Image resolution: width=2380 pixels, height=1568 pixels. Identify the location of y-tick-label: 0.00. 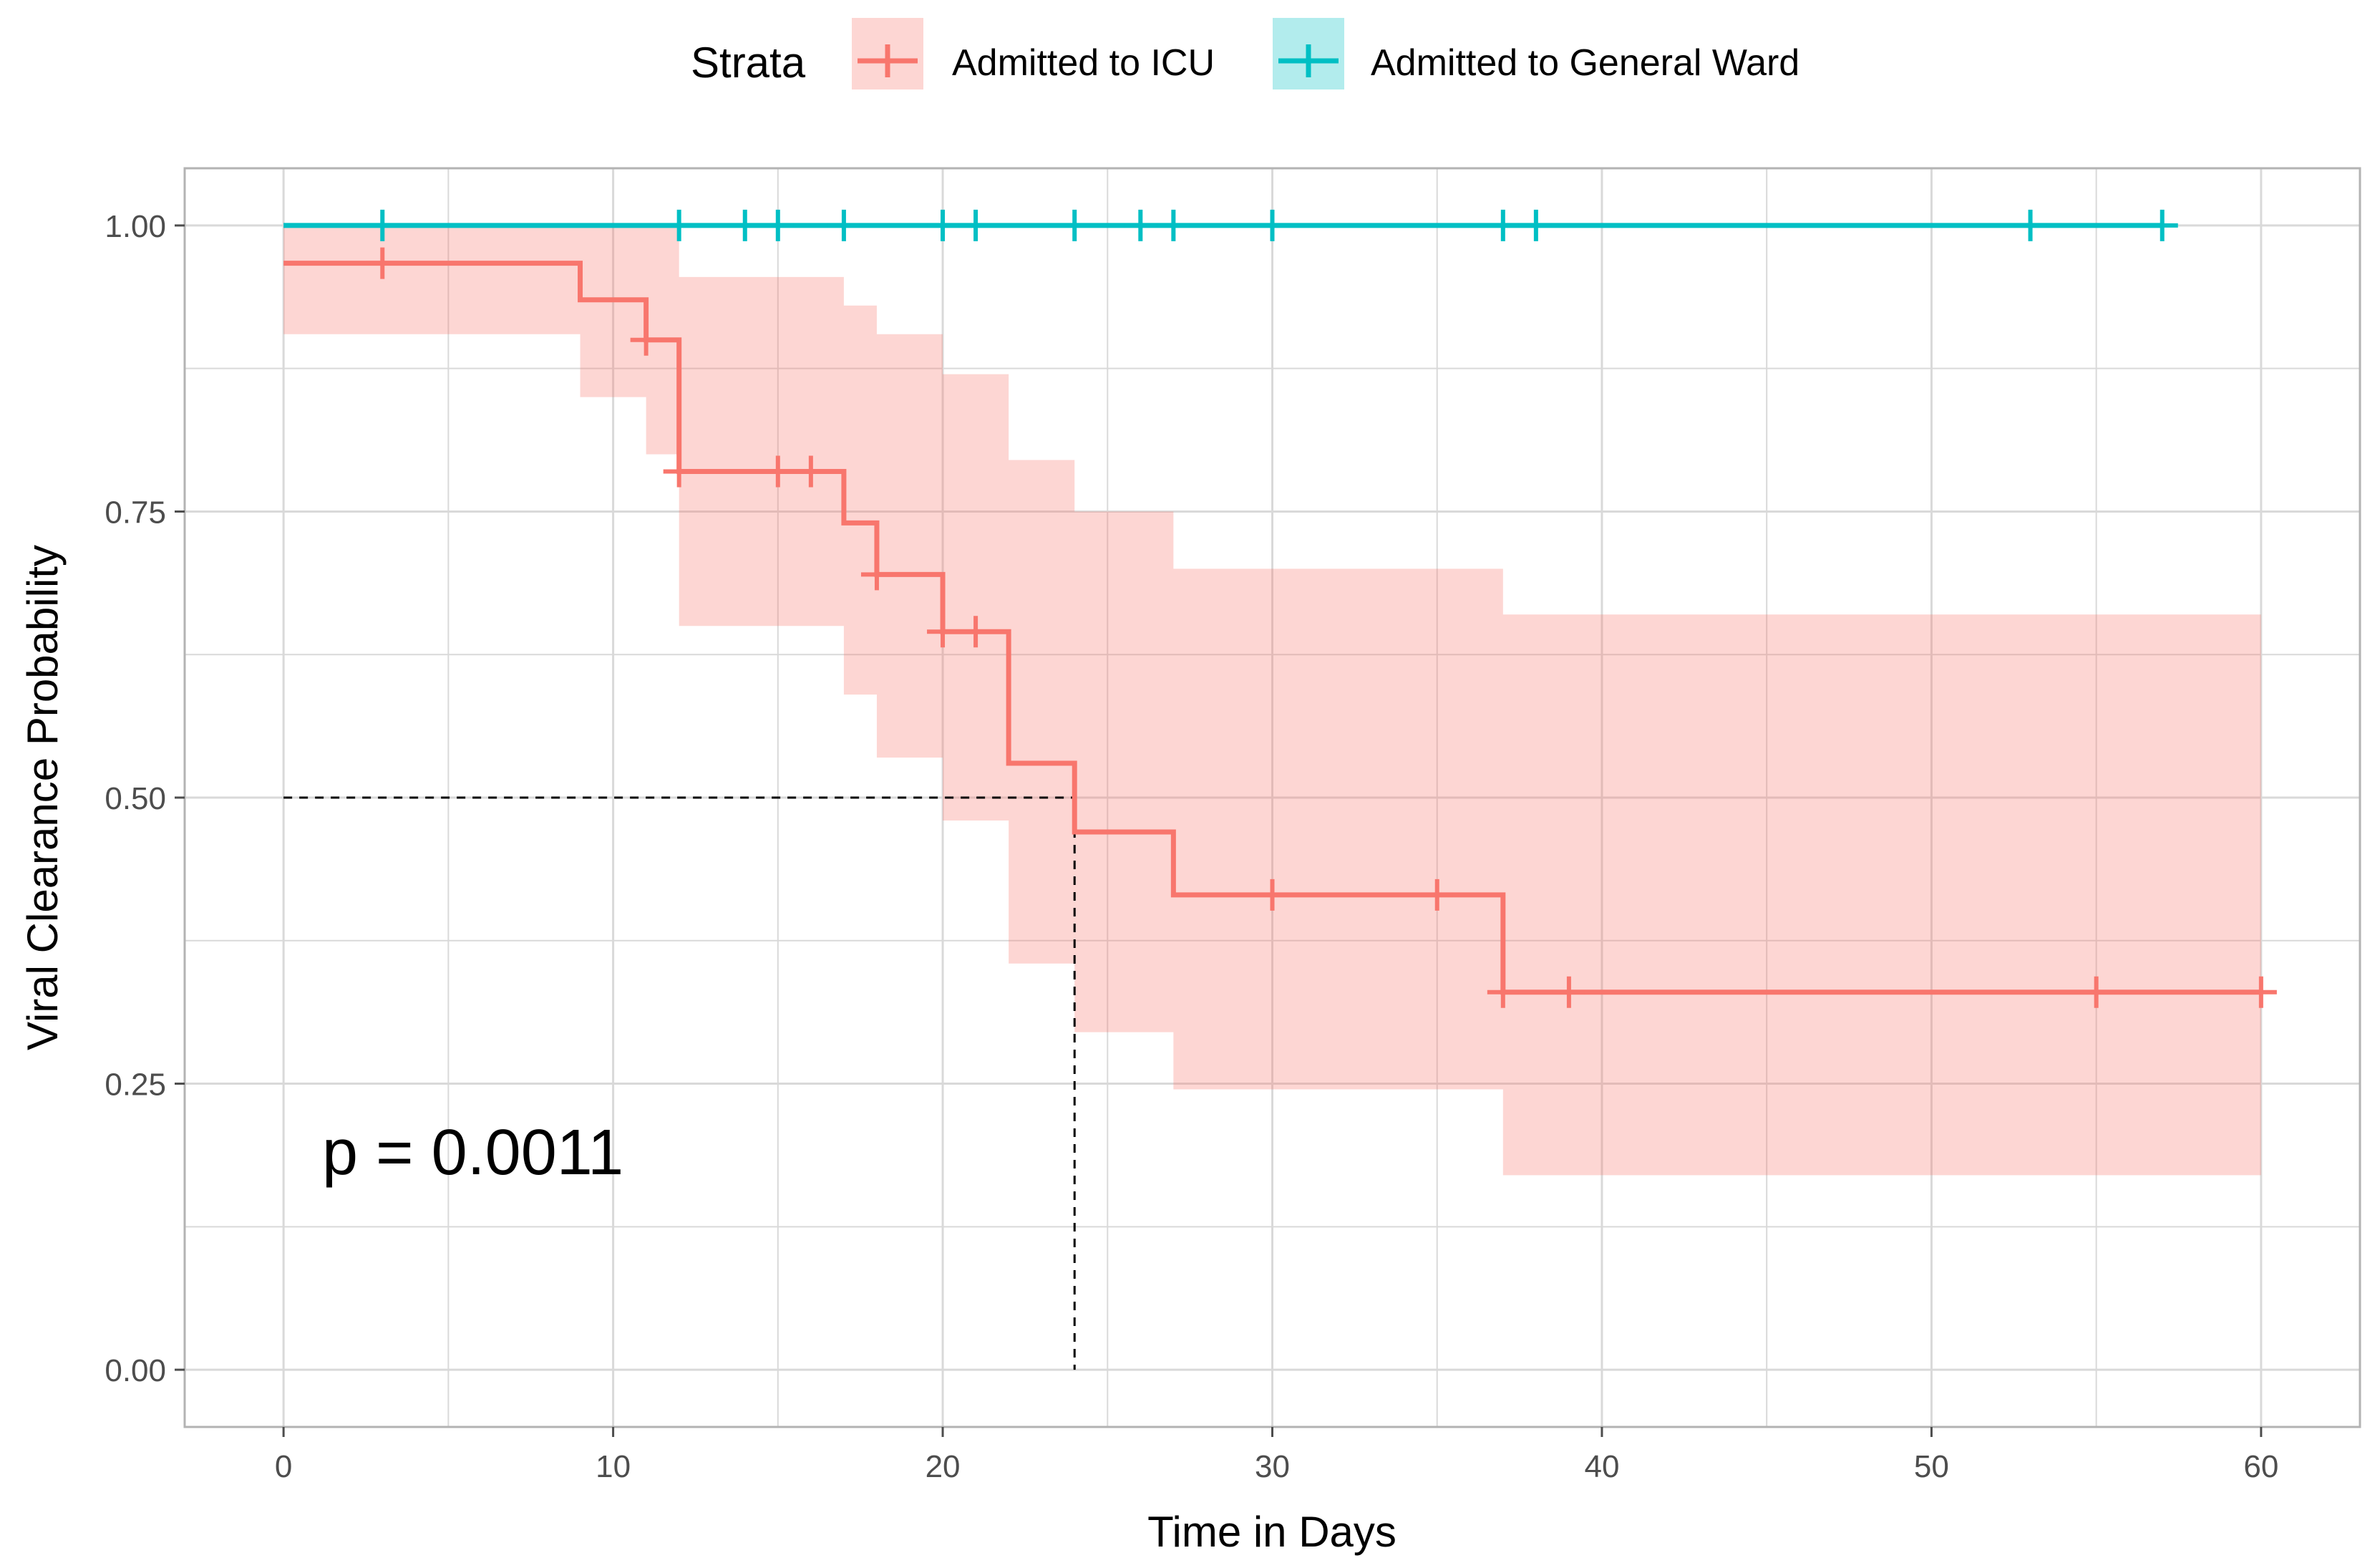
(135, 1370).